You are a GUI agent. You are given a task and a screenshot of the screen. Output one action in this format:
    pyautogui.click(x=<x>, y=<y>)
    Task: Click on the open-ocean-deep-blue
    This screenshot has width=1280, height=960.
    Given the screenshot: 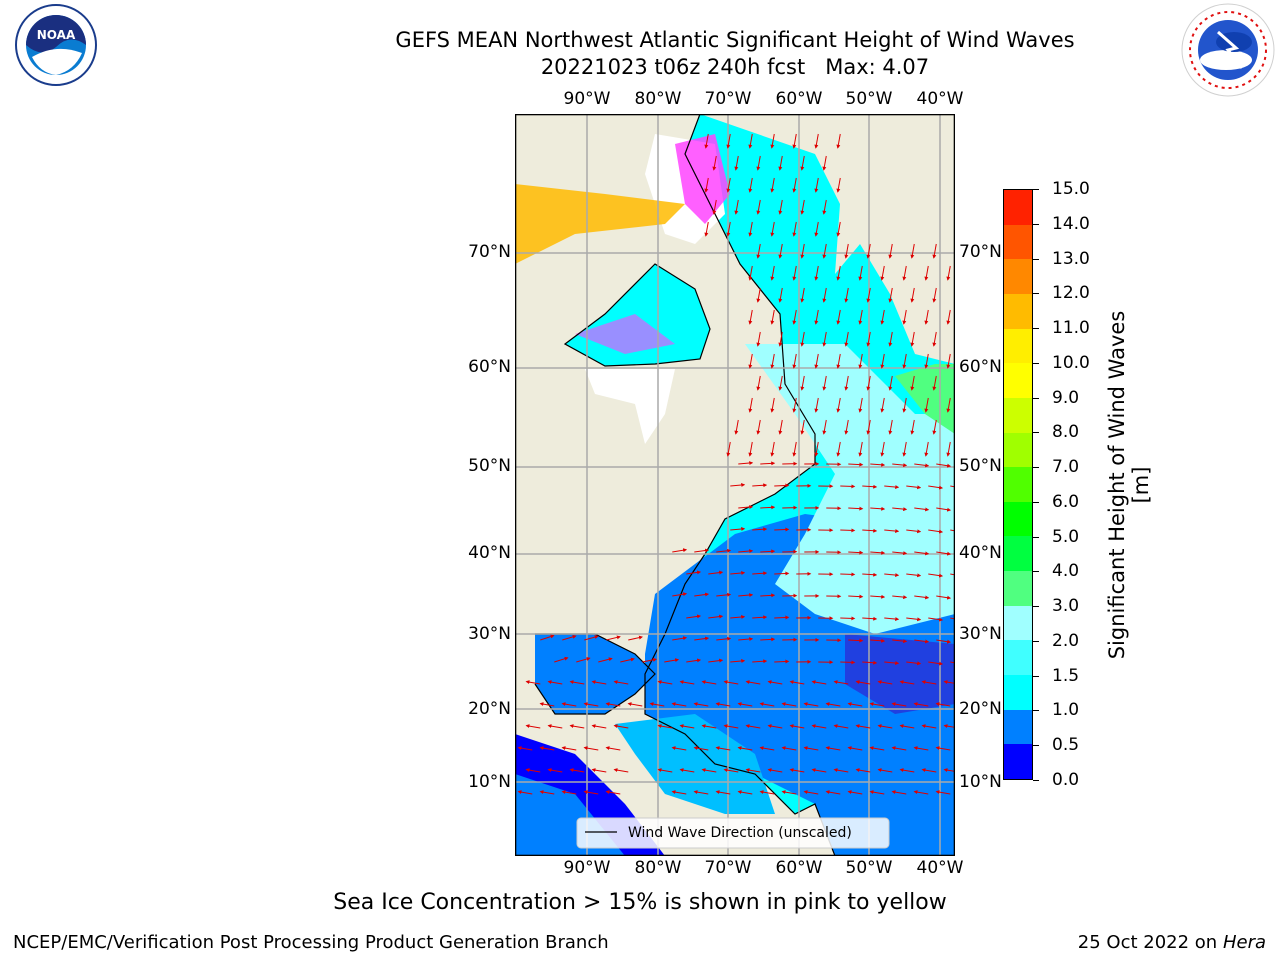 What is the action you would take?
    pyautogui.click(x=900, y=674)
    